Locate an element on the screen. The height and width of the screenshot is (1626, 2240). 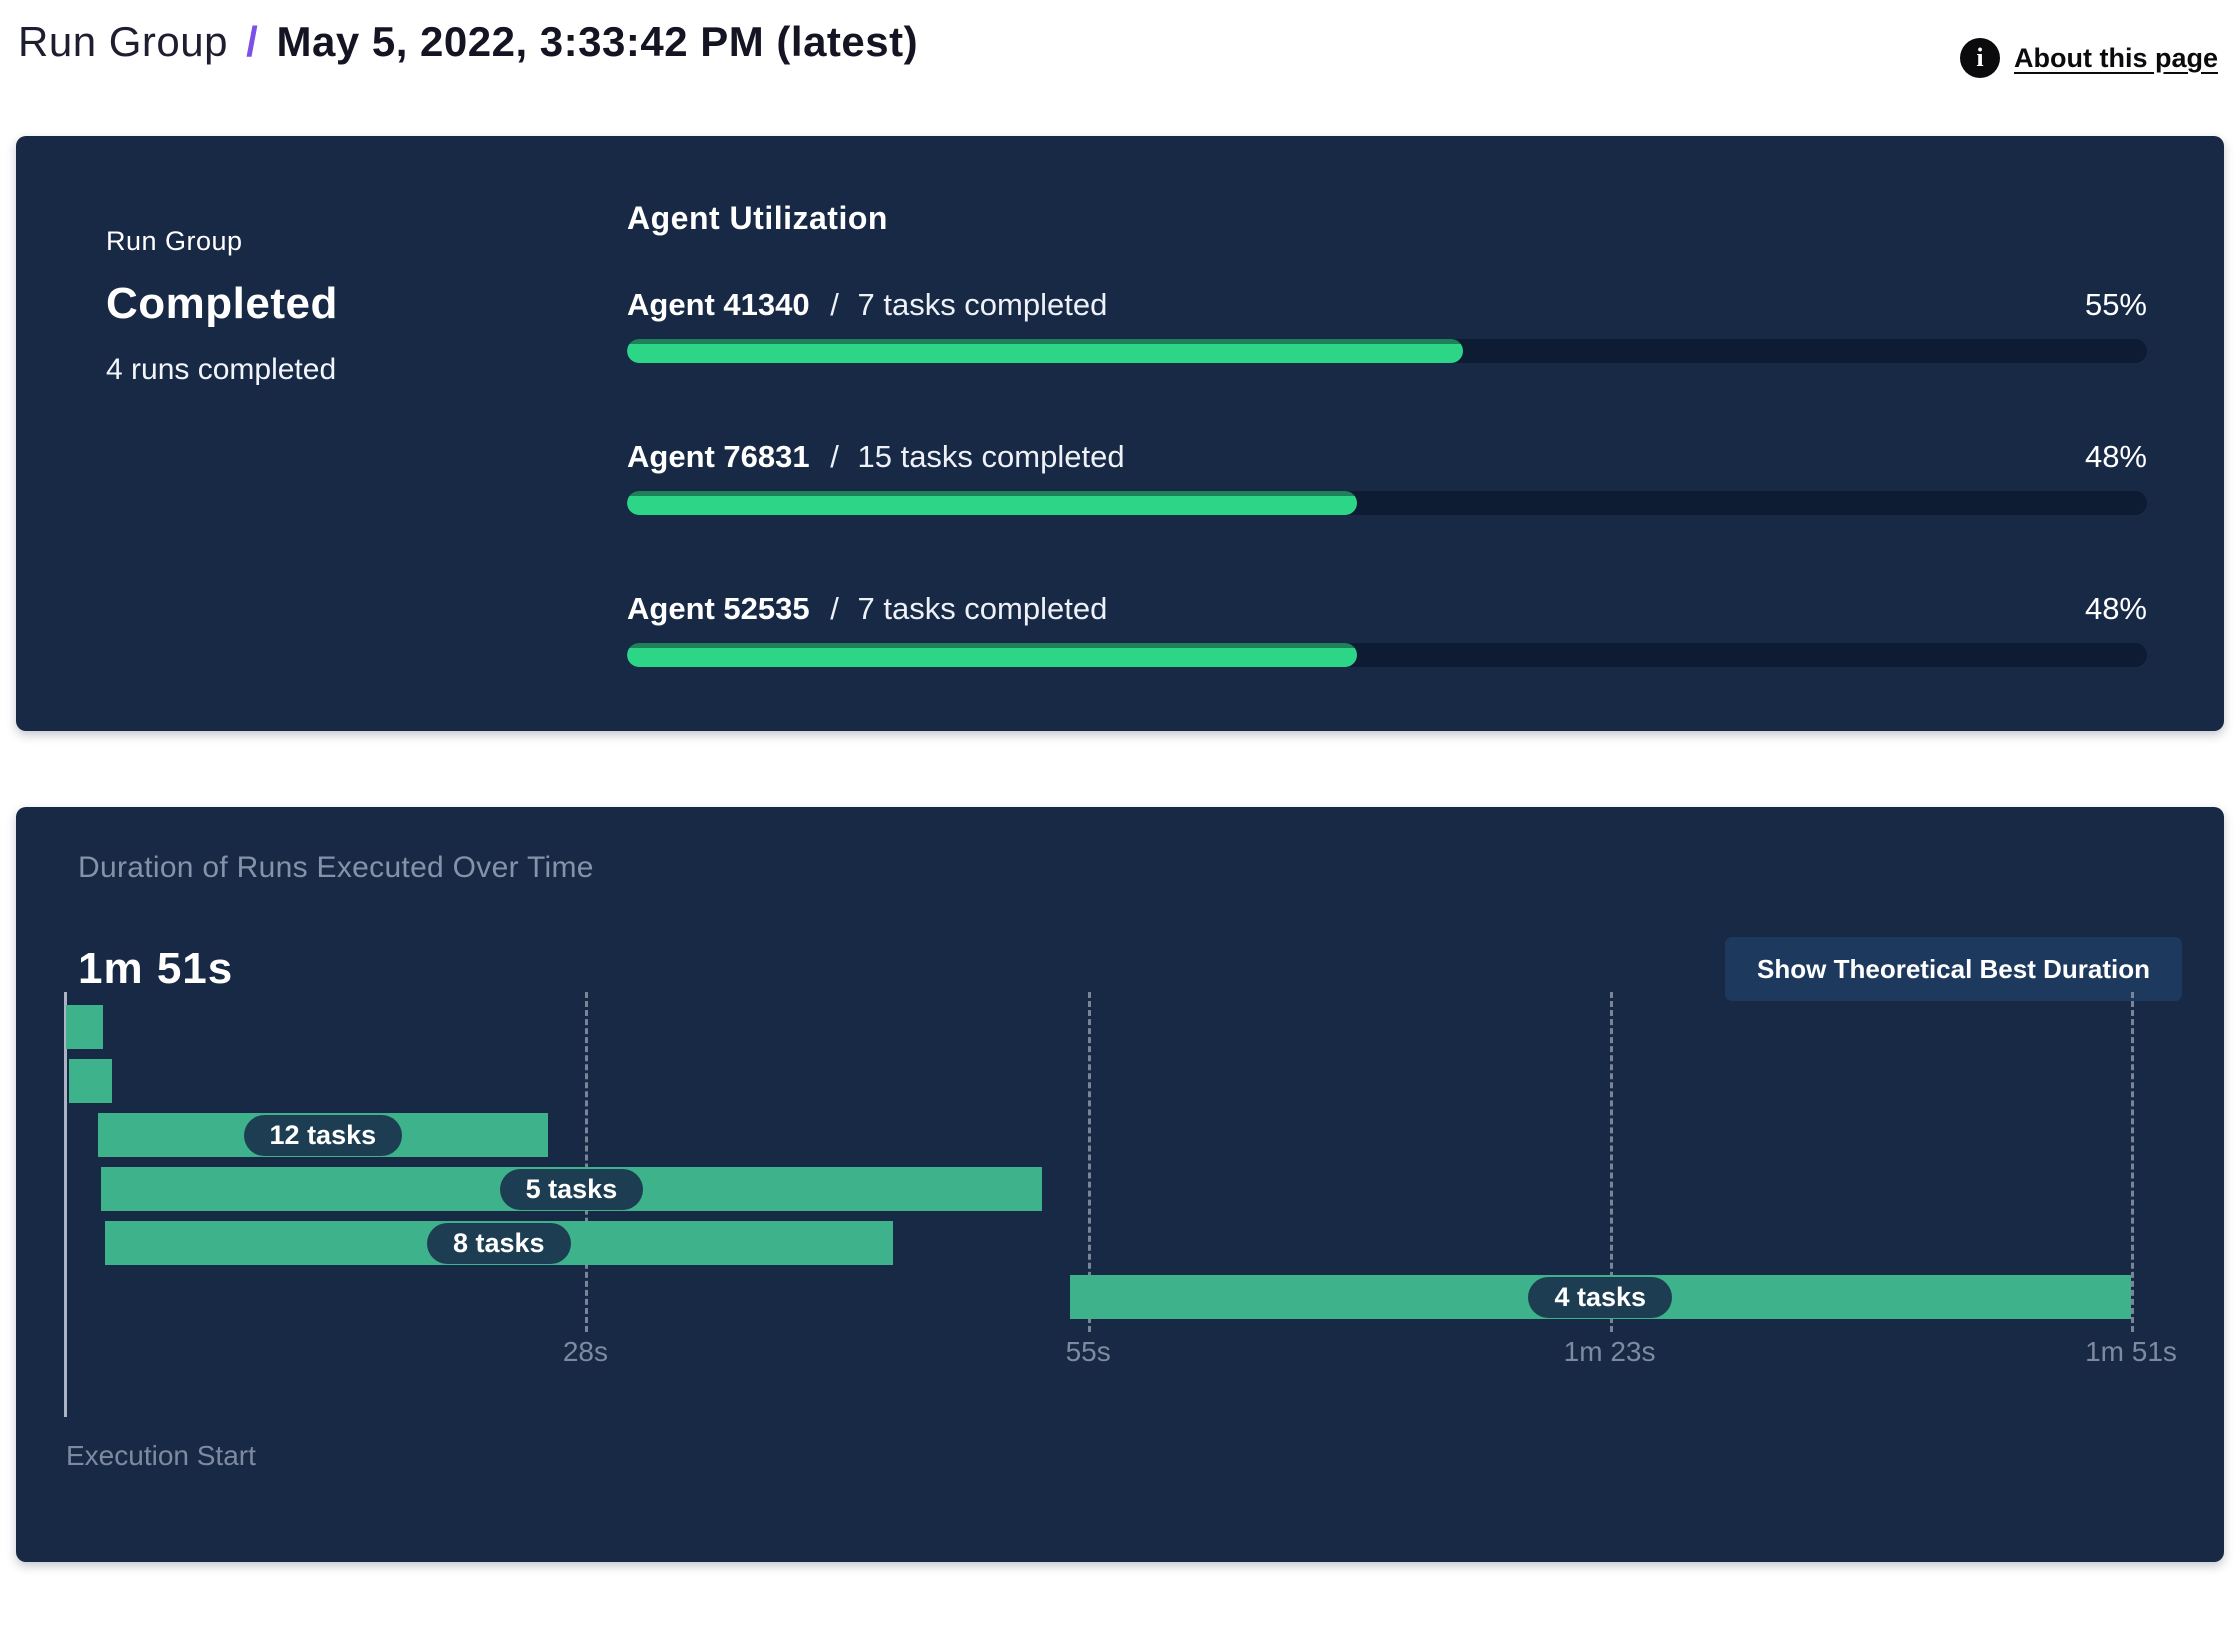
about-this-page-link: i About this page is located at coordinates (2089, 58).